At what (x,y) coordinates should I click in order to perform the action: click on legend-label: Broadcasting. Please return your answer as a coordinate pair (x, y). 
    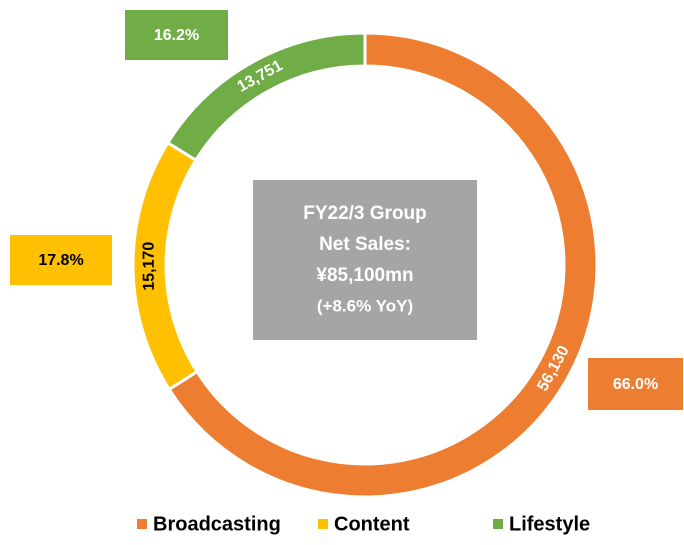
    Looking at the image, I should click on (217, 524).